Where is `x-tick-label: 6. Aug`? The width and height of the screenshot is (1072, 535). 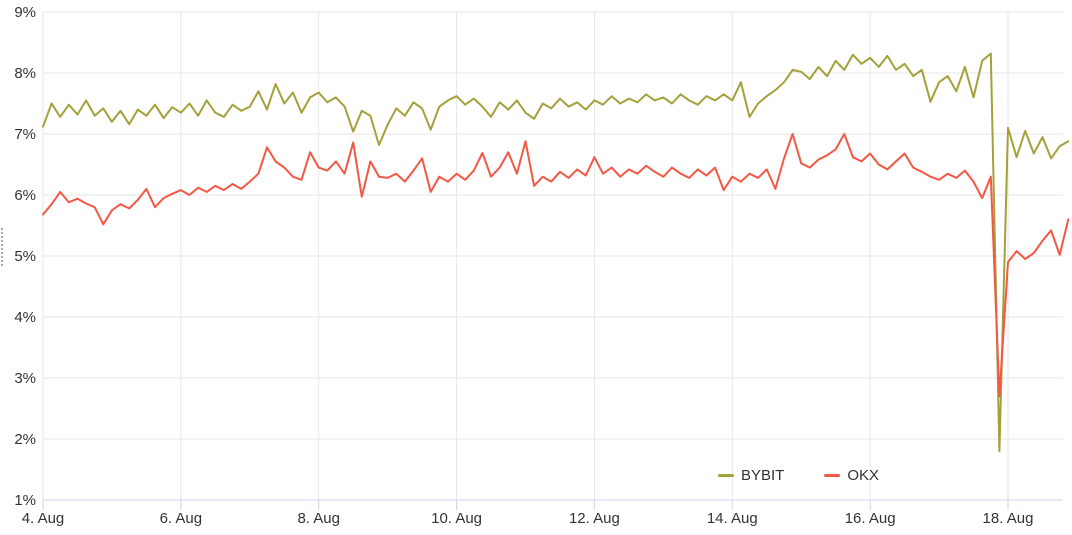 x-tick-label: 6. Aug is located at coordinates (181, 518).